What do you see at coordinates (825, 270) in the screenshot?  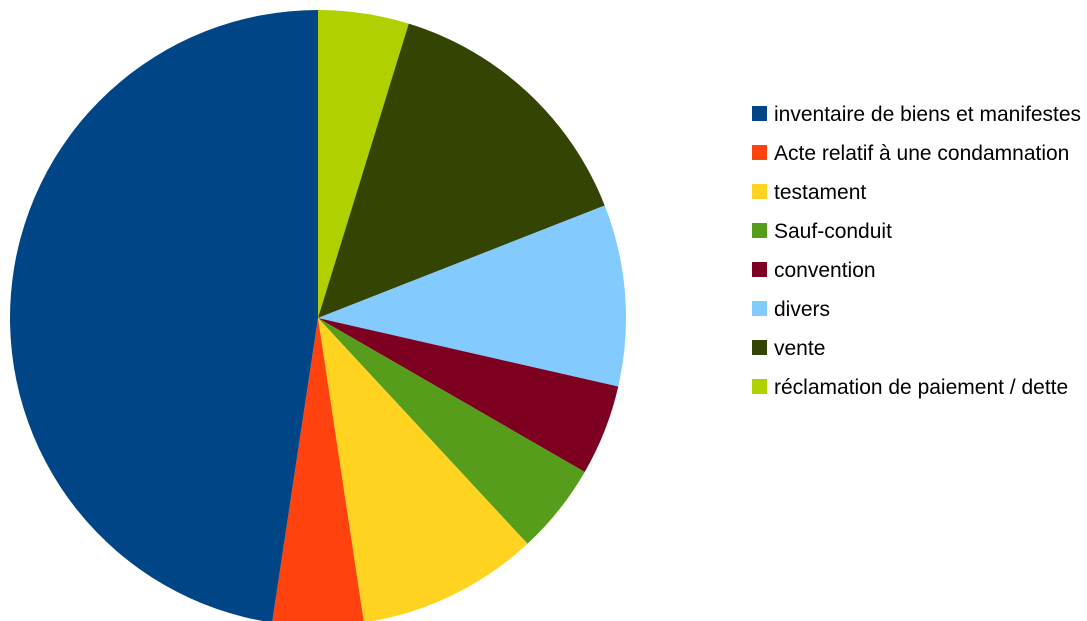 I see `legend-label: convention` at bounding box center [825, 270].